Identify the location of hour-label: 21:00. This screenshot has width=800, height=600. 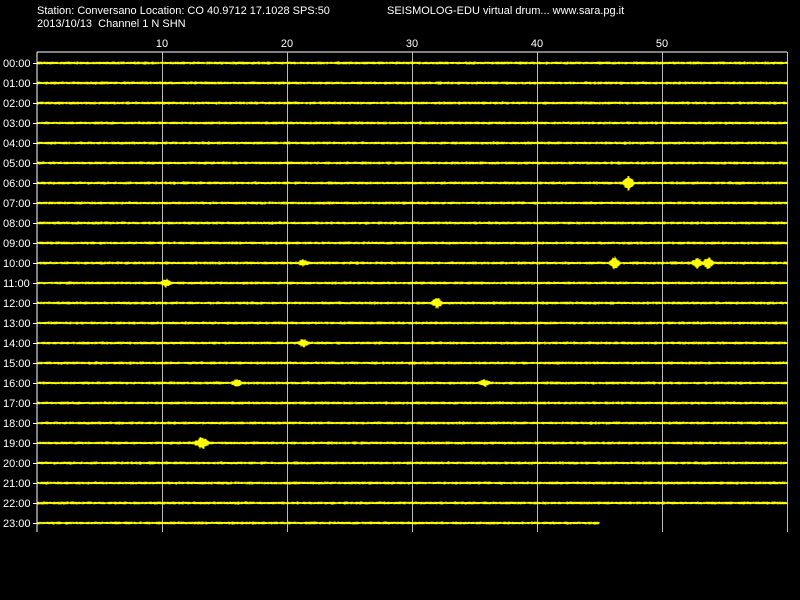
(17, 484).